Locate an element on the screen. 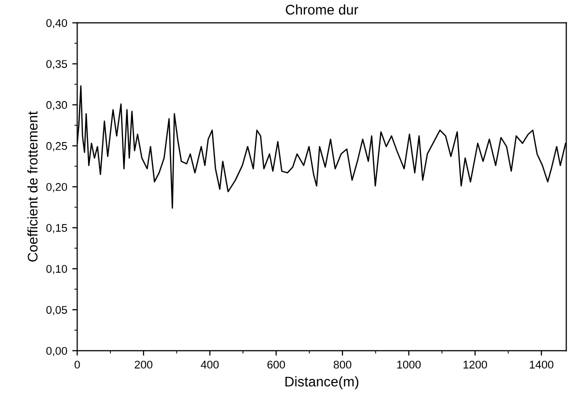 This screenshot has width=572, height=415. y-tick-label: 0,40 is located at coordinates (57, 23).